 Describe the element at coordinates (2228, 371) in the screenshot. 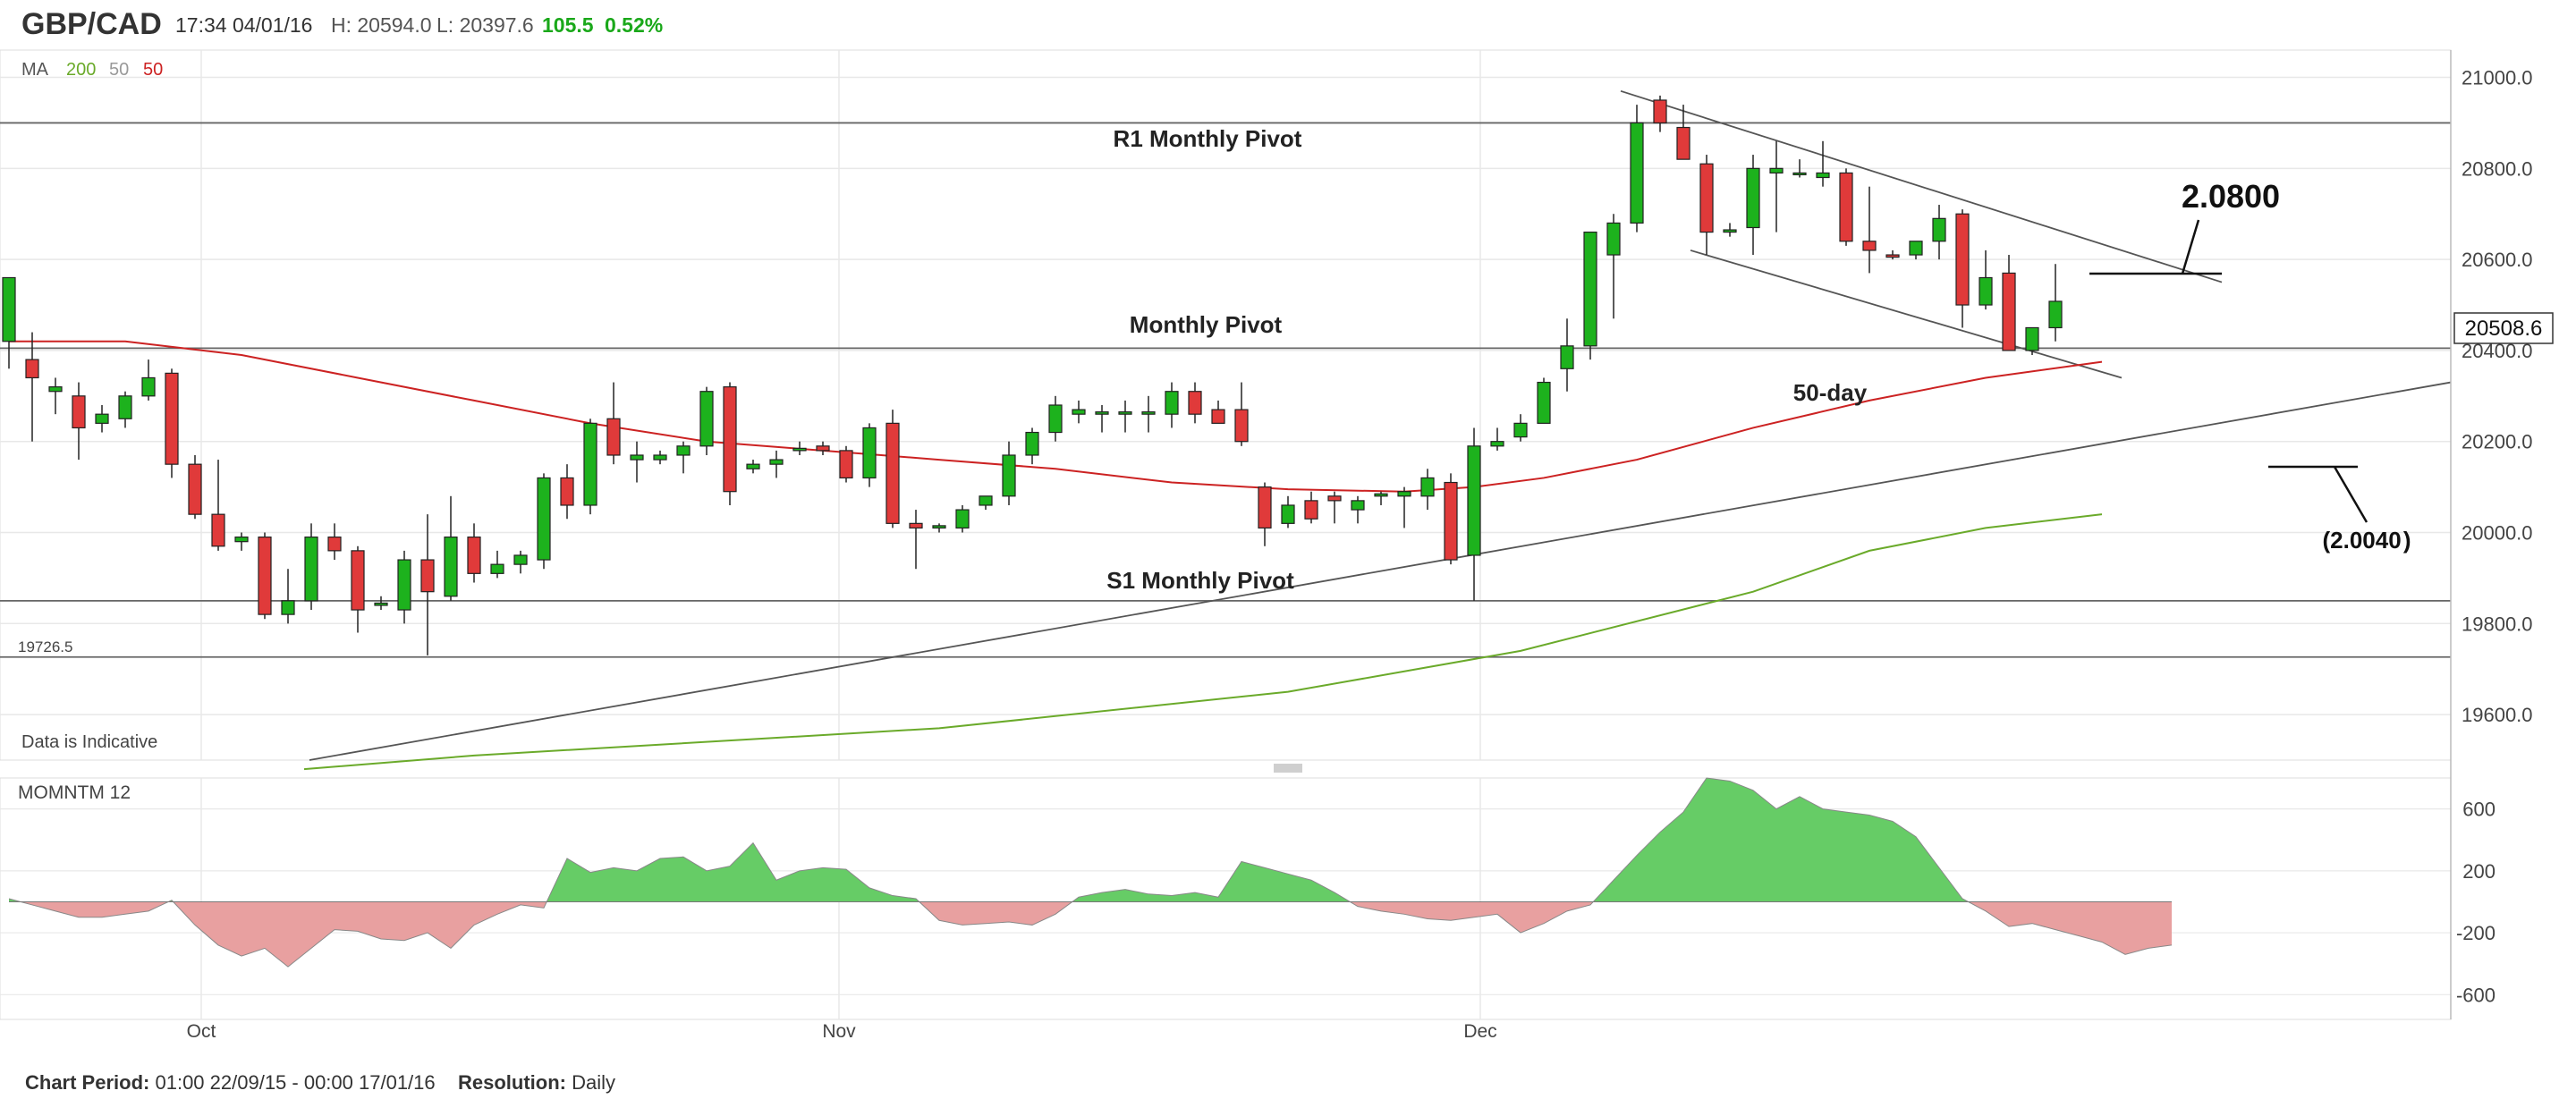

I see `annotation-pointers` at that location.